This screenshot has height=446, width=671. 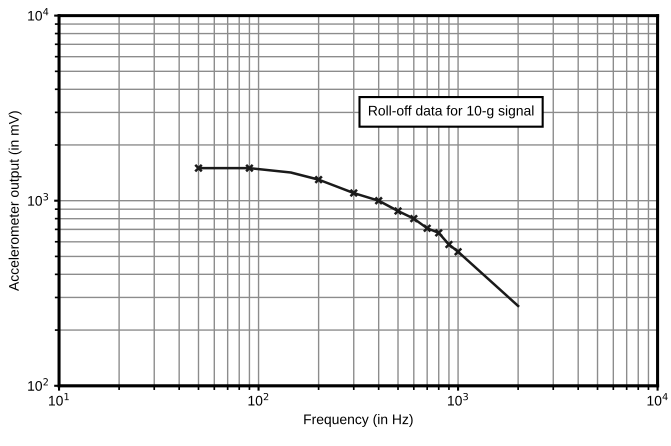 What do you see at coordinates (15, 201) in the screenshot?
I see `y-axis-title: Accelerometer output (in mV)` at bounding box center [15, 201].